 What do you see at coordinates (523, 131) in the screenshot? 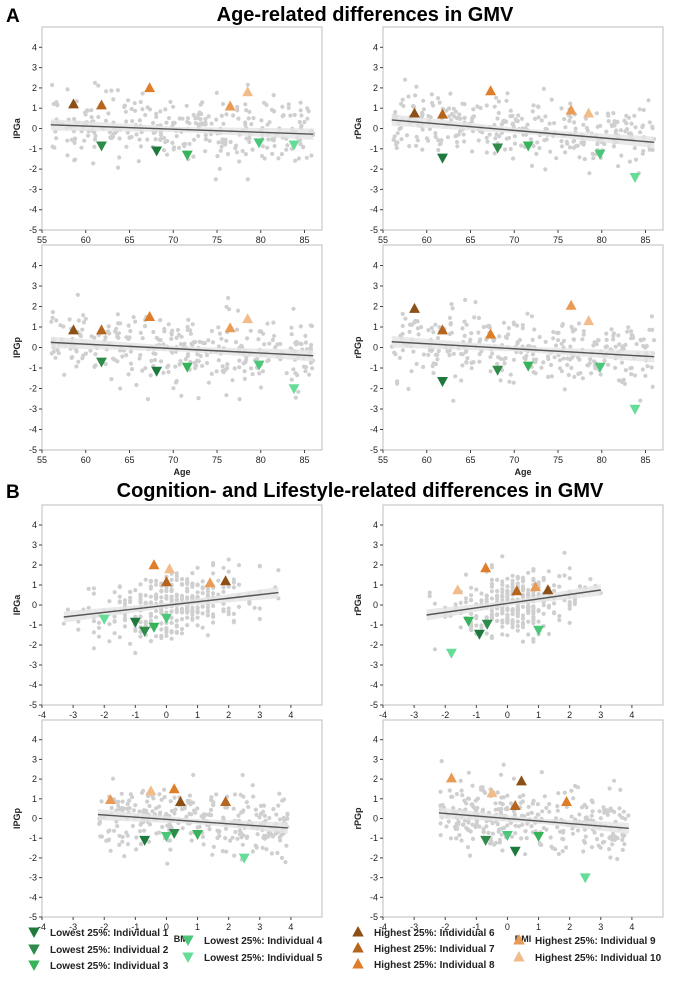
I see `regression-line` at bounding box center [523, 131].